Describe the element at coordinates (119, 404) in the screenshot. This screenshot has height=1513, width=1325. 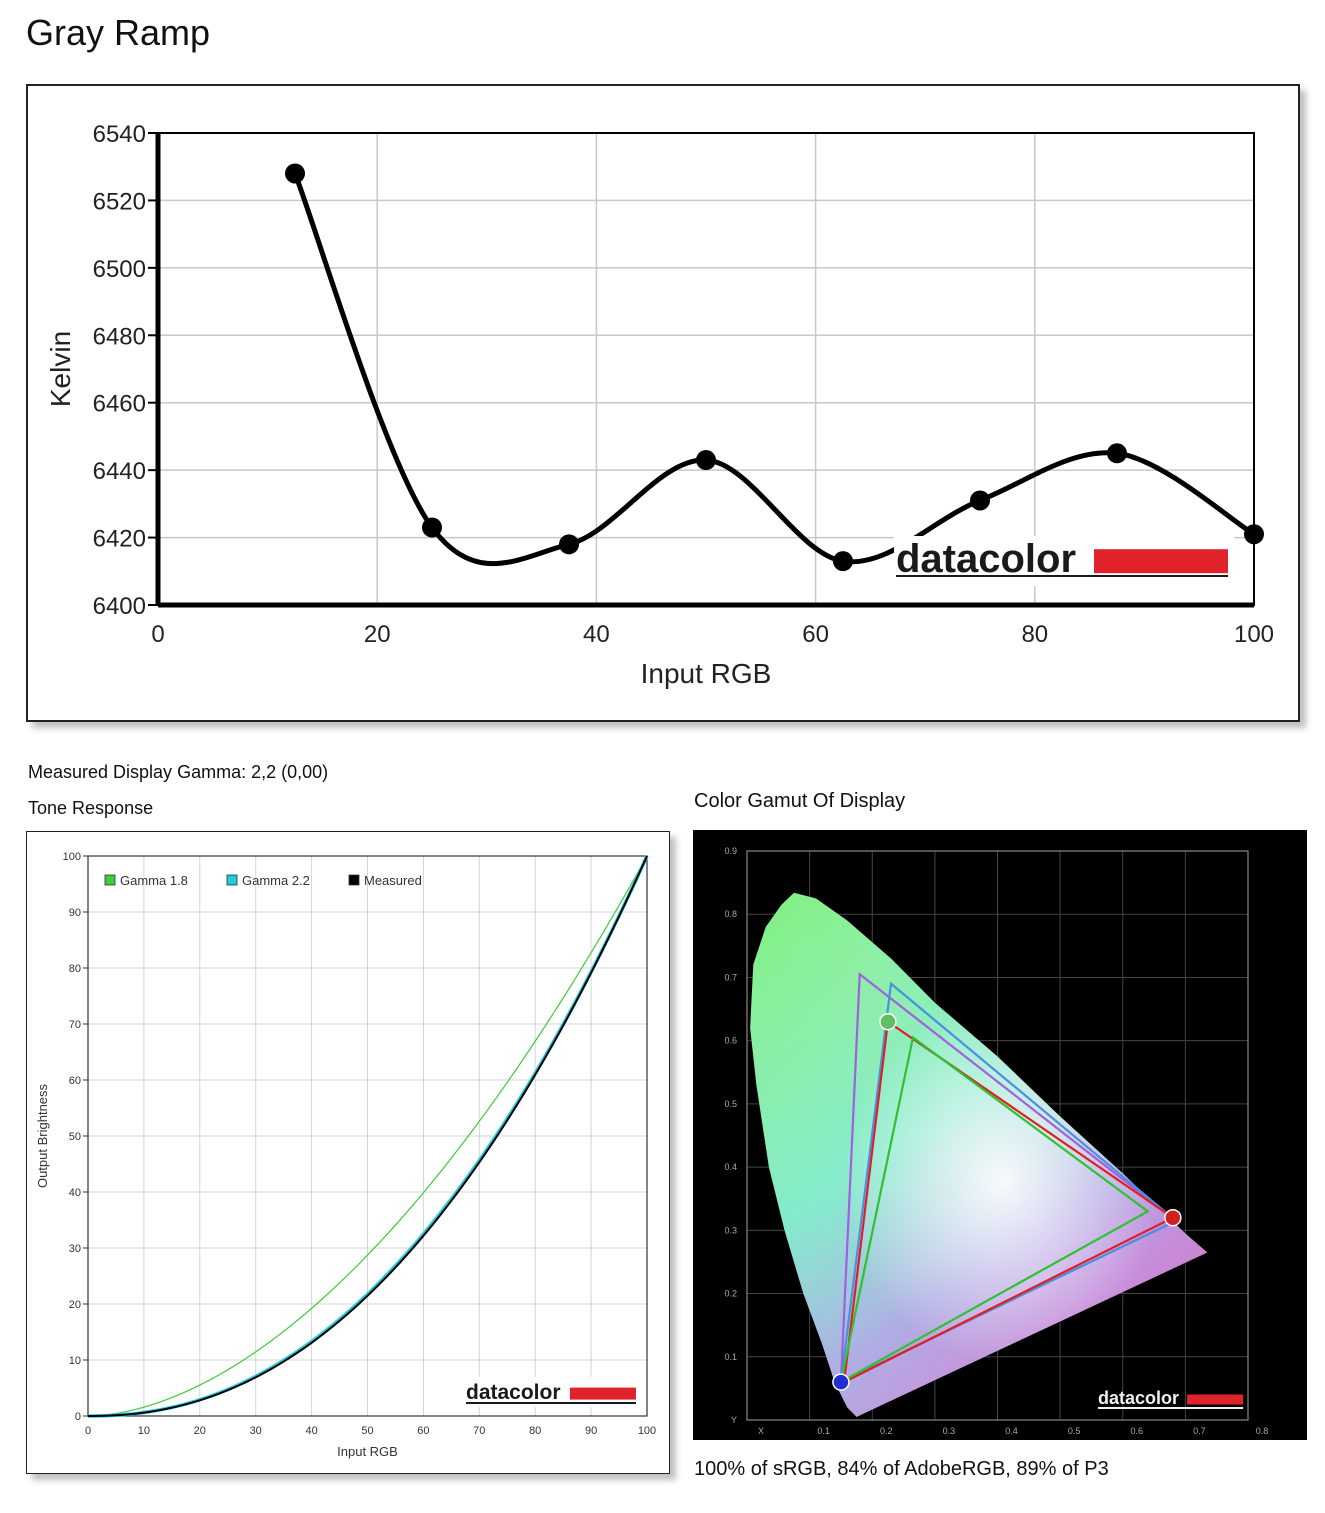
I see `y-tick-label: 6460` at that location.